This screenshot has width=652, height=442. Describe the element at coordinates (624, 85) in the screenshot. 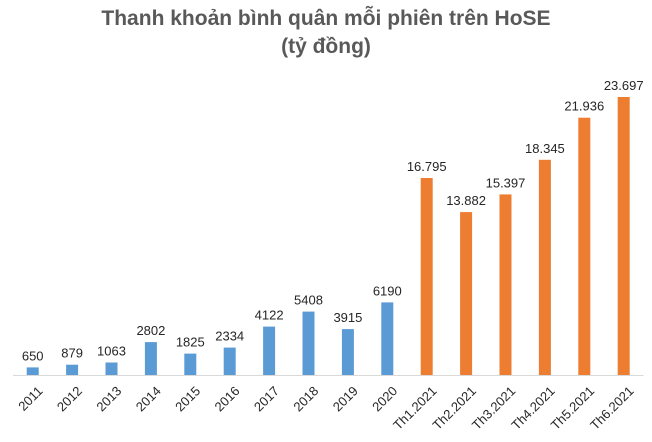

I see `data-label: 23.697` at that location.